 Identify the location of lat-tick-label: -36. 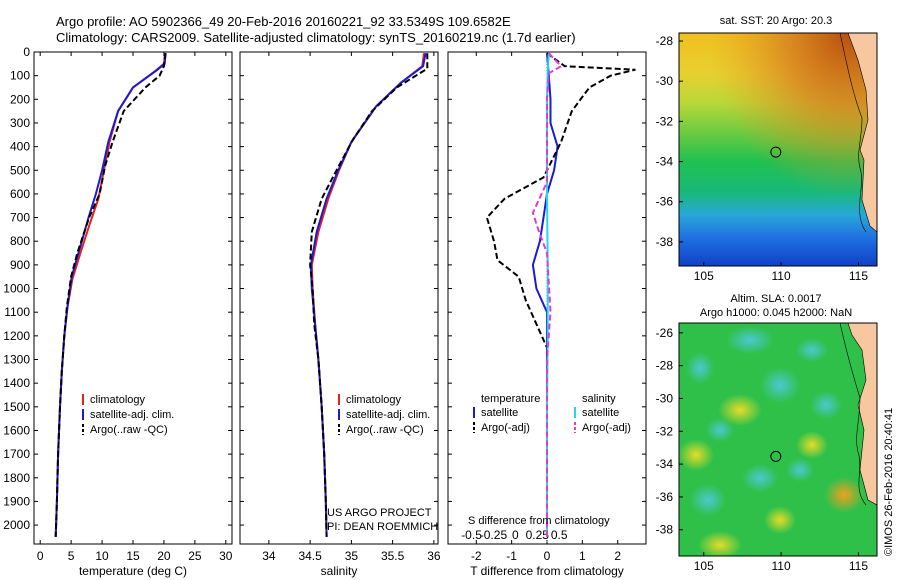
(665, 497).